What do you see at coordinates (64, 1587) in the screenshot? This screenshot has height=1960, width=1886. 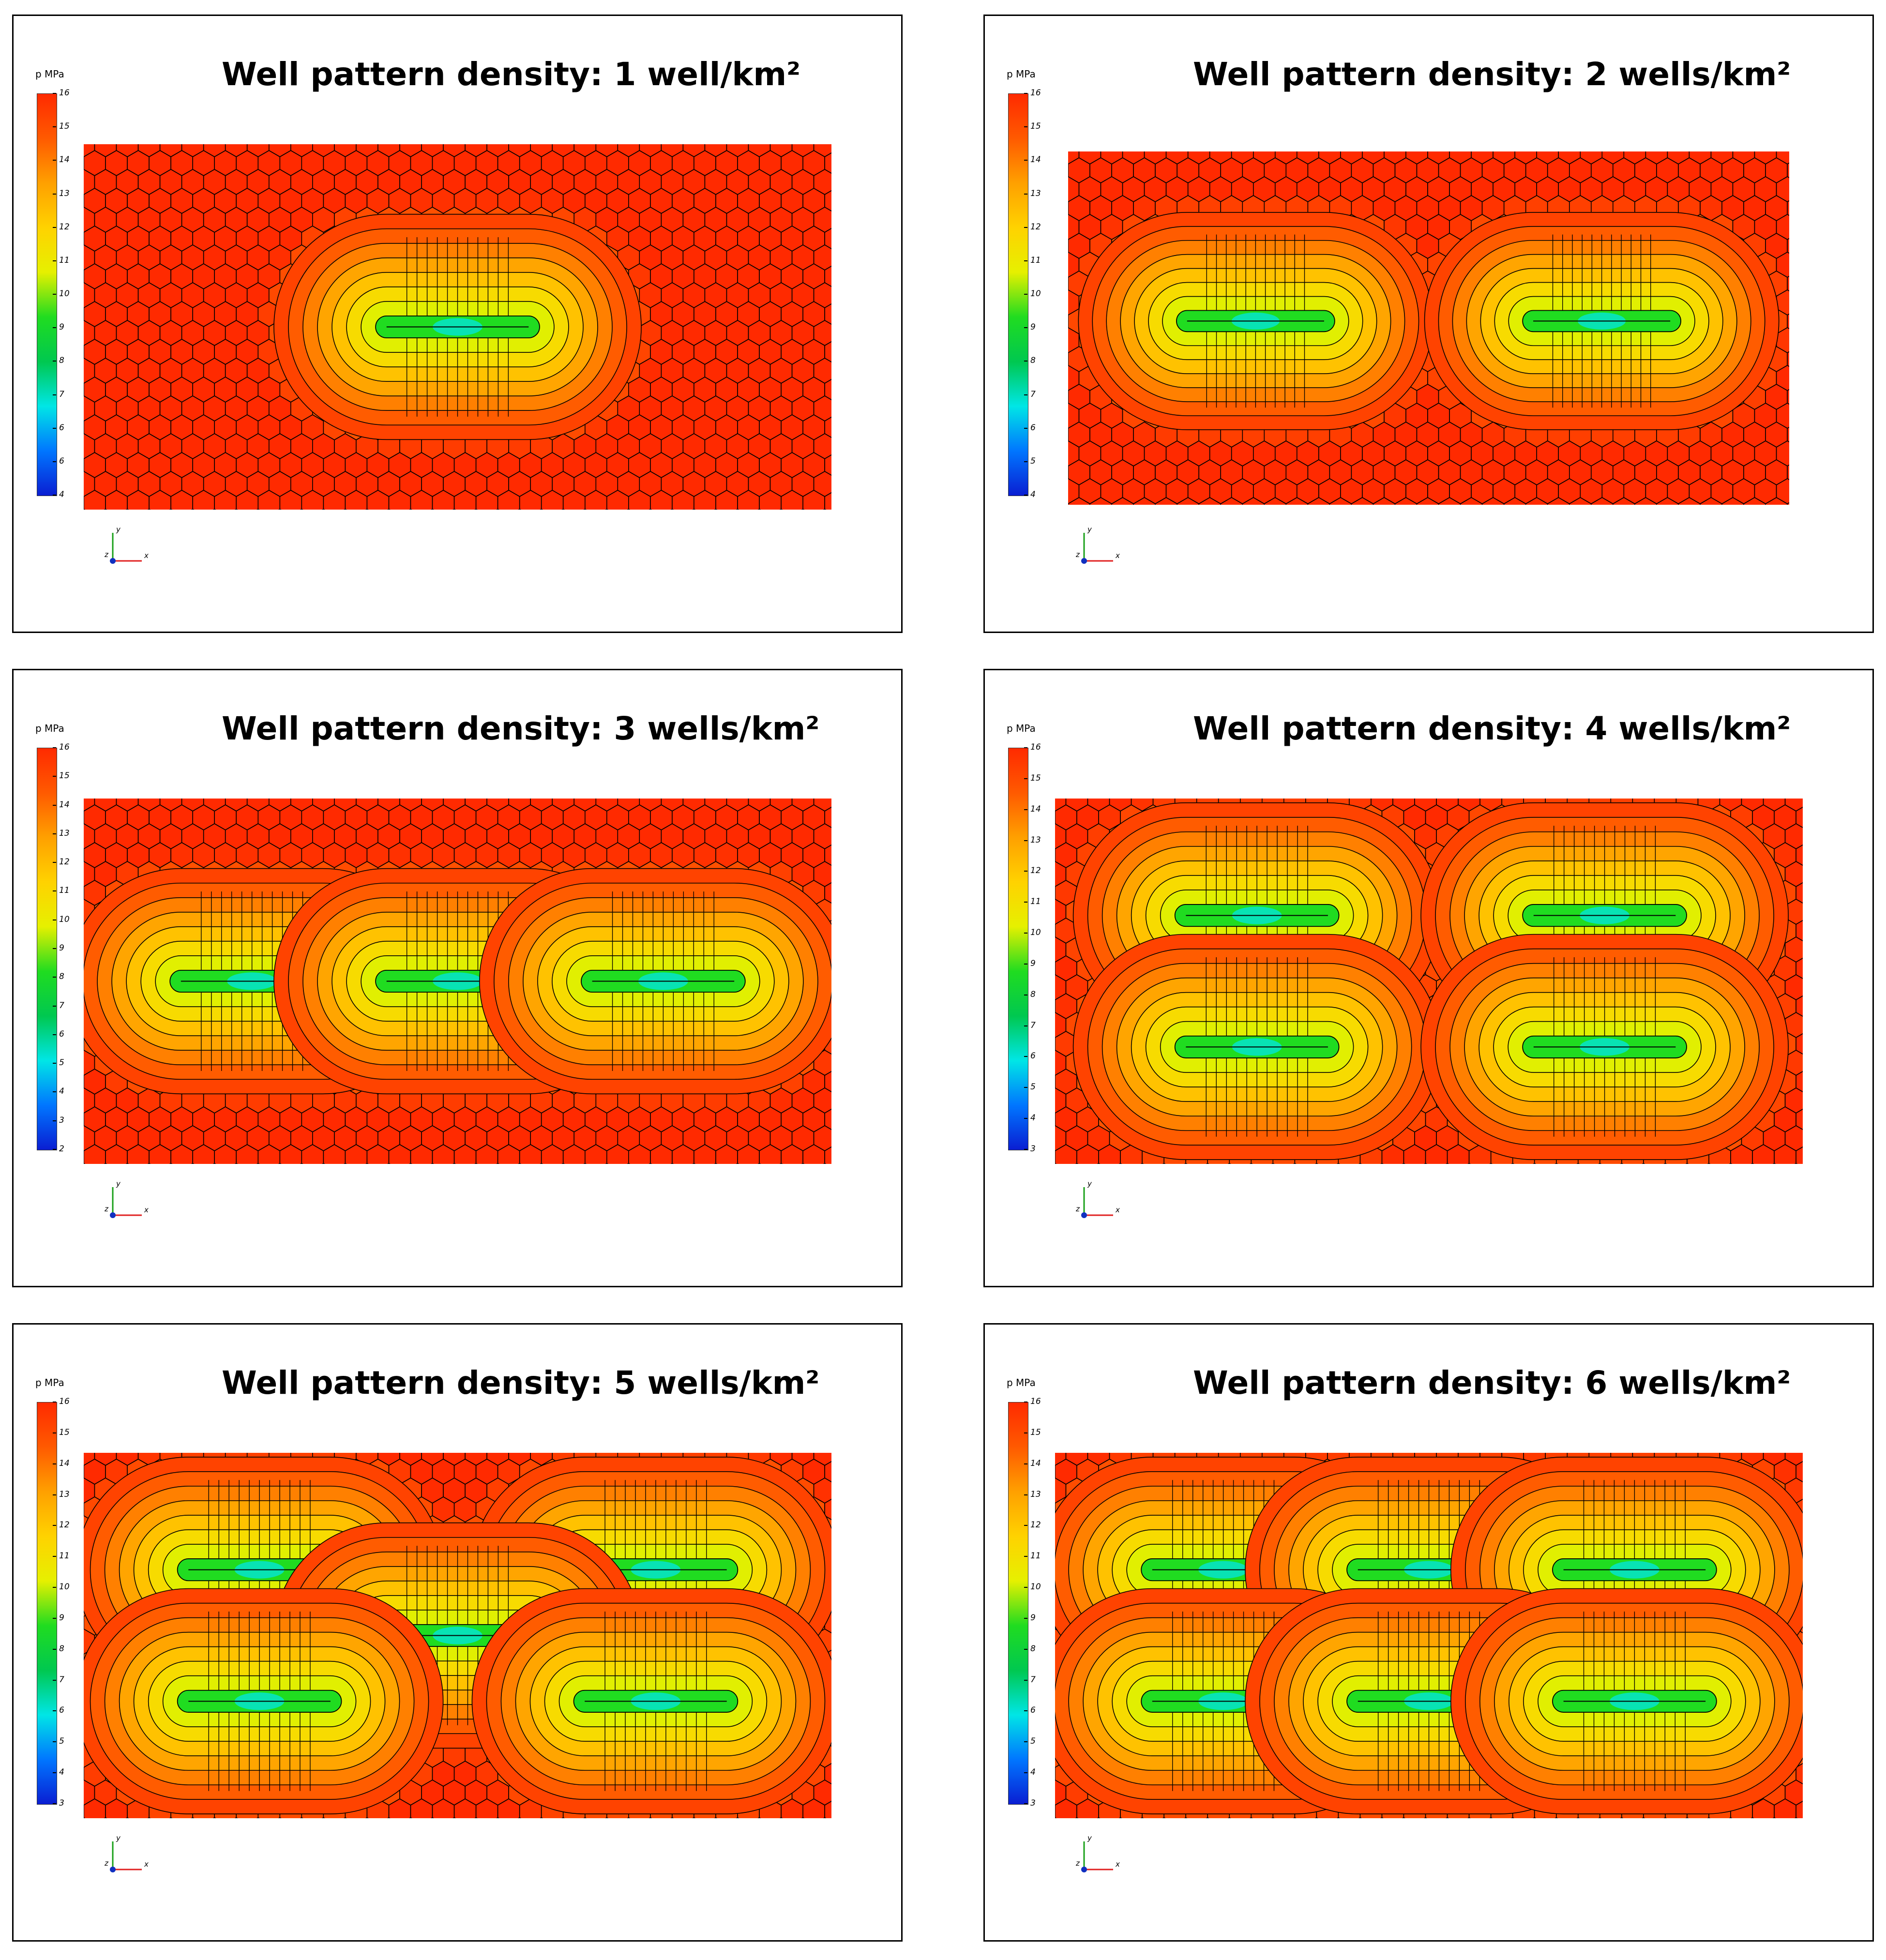 I see `colorbar-tick-label: 10` at bounding box center [64, 1587].